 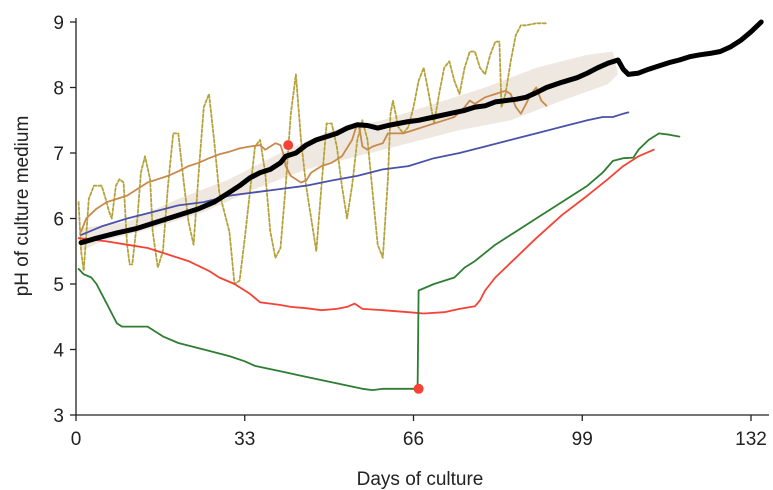 What do you see at coordinates (751, 439) in the screenshot?
I see `x-tick-label: 132` at bounding box center [751, 439].